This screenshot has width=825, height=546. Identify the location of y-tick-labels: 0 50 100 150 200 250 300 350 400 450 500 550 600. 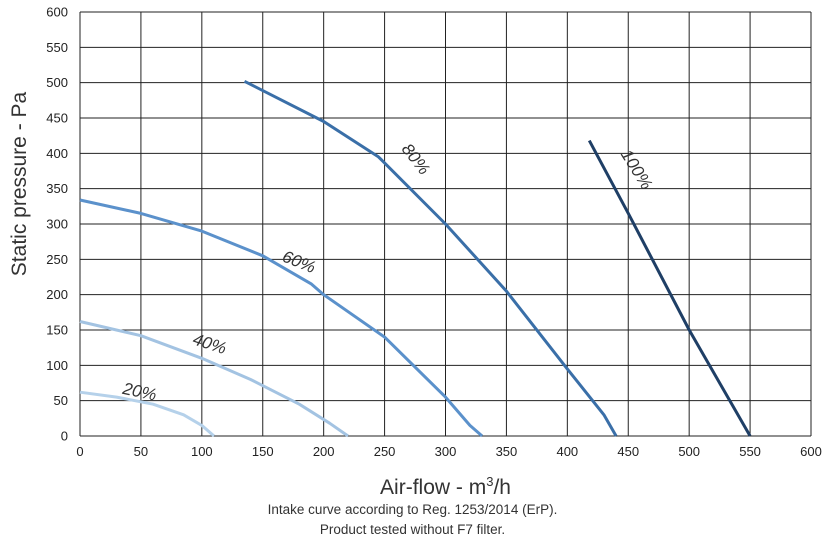
(57, 224).